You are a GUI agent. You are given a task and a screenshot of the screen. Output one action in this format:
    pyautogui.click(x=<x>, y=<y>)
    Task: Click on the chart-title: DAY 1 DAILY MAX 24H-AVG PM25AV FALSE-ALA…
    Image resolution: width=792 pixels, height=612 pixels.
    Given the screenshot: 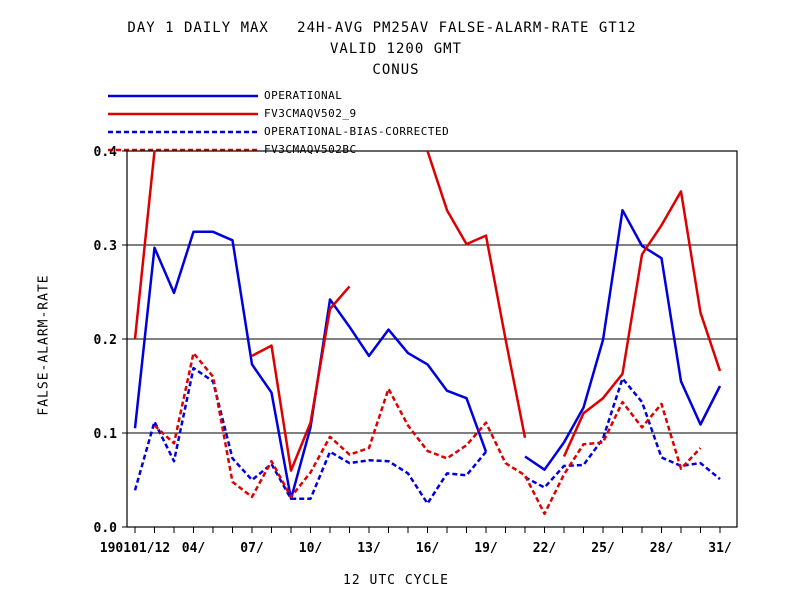 What is the action you would take?
    pyautogui.click(x=382, y=28)
    